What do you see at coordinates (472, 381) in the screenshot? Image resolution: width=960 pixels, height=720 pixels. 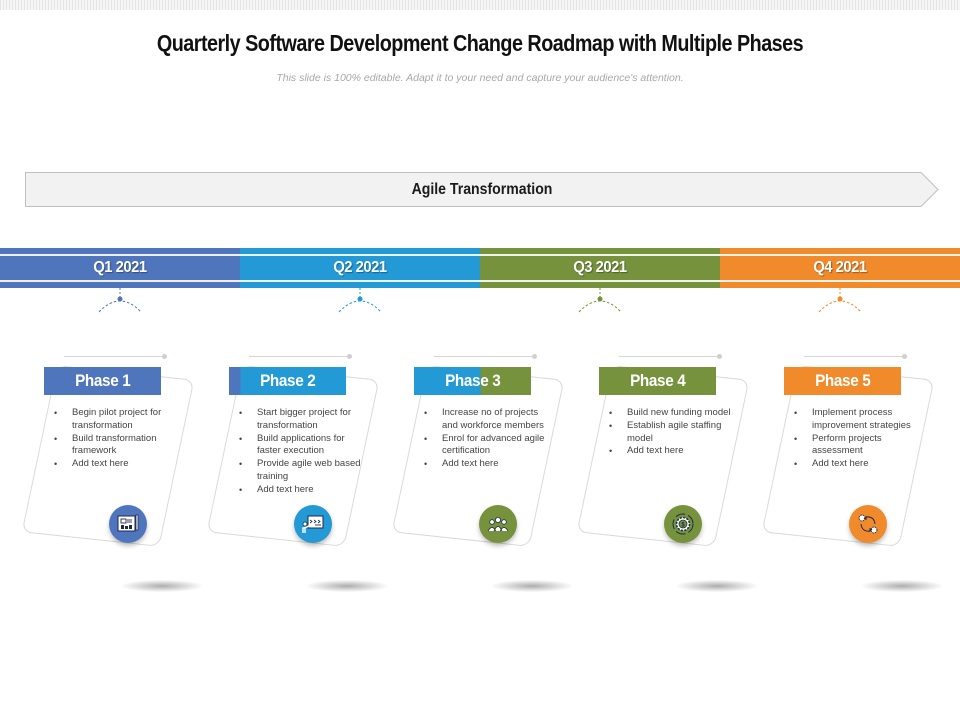 I see `phase-label: Phase 3` at bounding box center [472, 381].